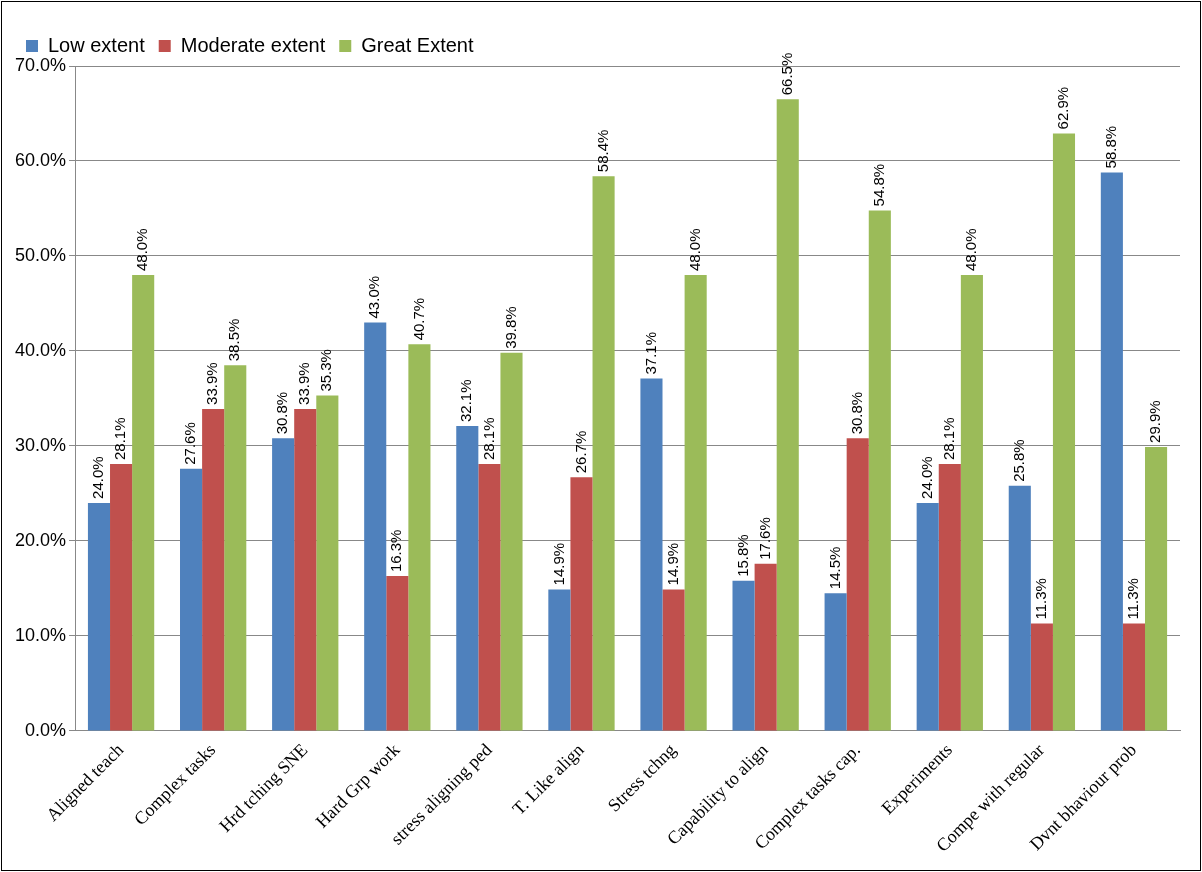  What do you see at coordinates (466, 401) in the screenshot?
I see `data-label: 32.1%` at bounding box center [466, 401].